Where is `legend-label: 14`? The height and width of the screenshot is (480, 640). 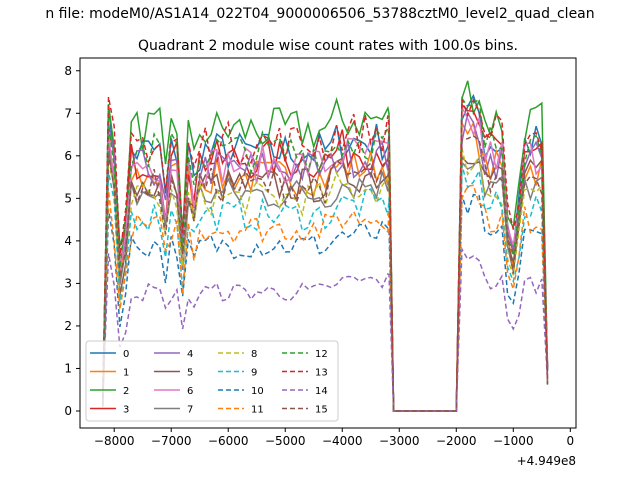 legend-label: 14 is located at coordinates (321, 391).